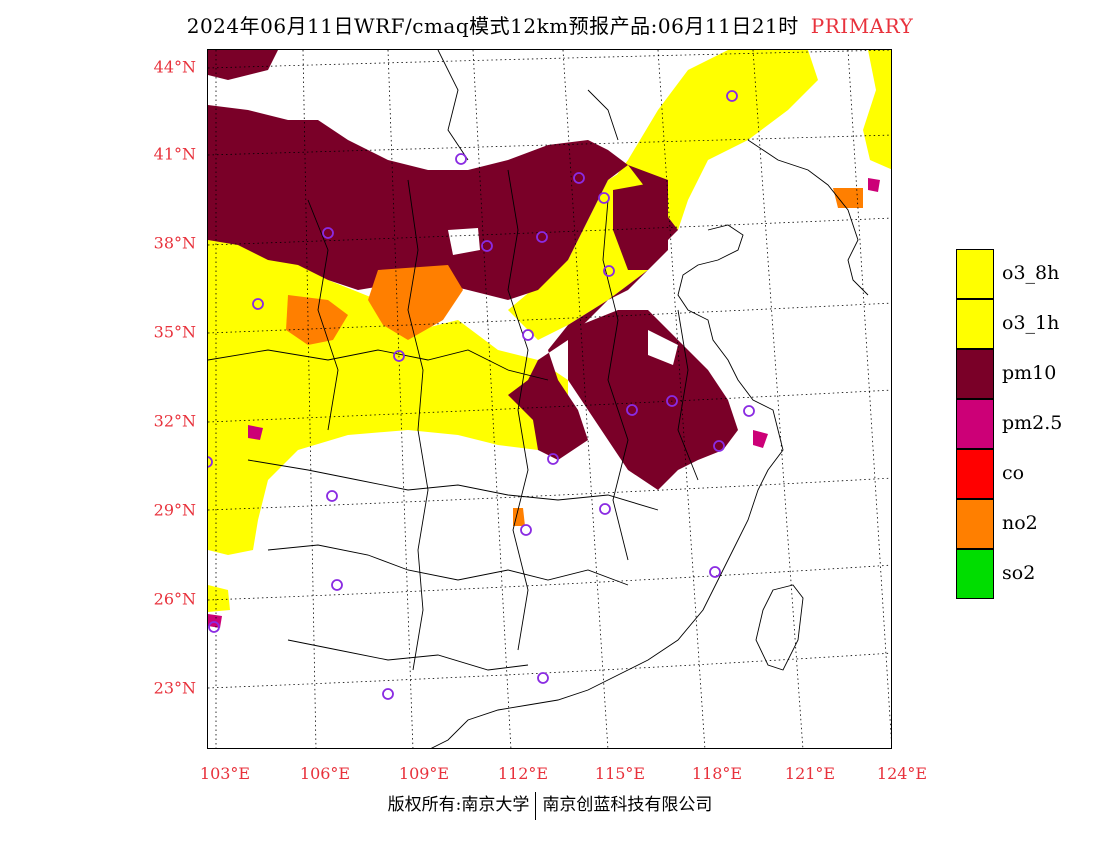 This screenshot has width=1100, height=850. What do you see at coordinates (424, 773) in the screenshot?
I see `lon-label-109: 109°E` at bounding box center [424, 773].